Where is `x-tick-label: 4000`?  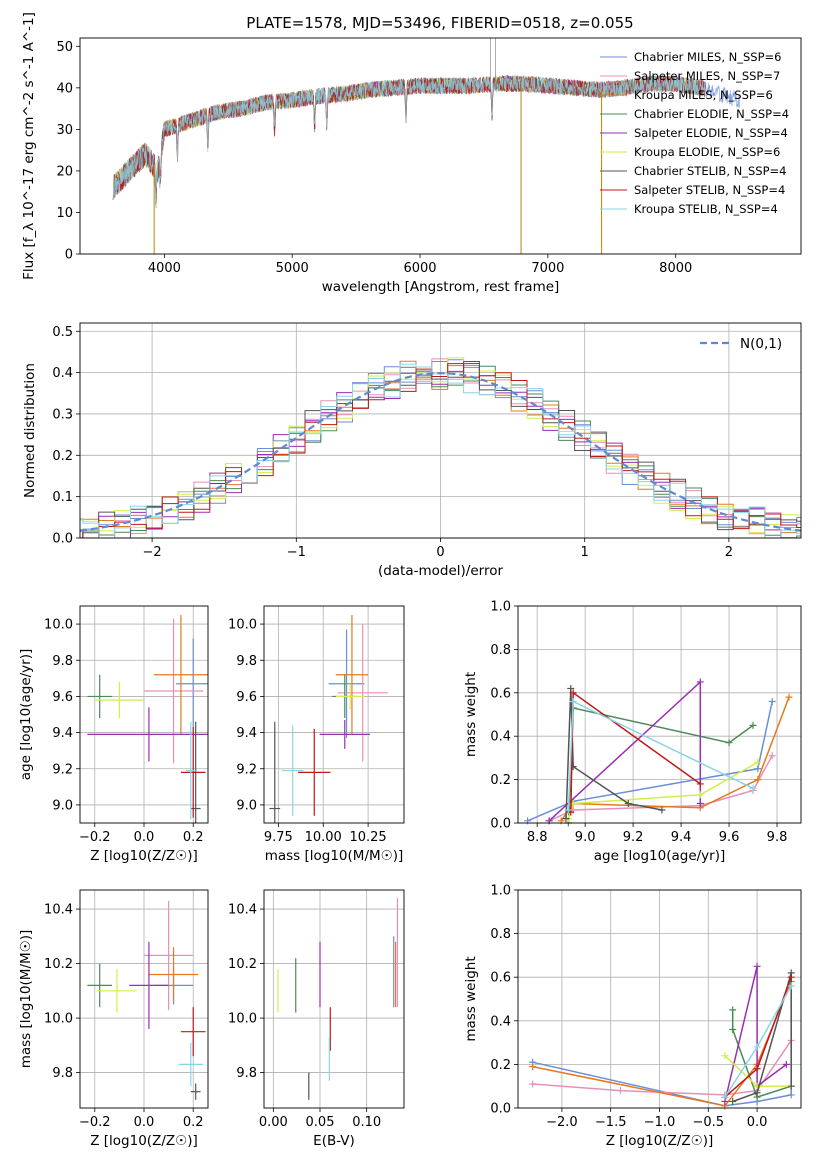 x-tick-label: 4000 is located at coordinates (164, 268).